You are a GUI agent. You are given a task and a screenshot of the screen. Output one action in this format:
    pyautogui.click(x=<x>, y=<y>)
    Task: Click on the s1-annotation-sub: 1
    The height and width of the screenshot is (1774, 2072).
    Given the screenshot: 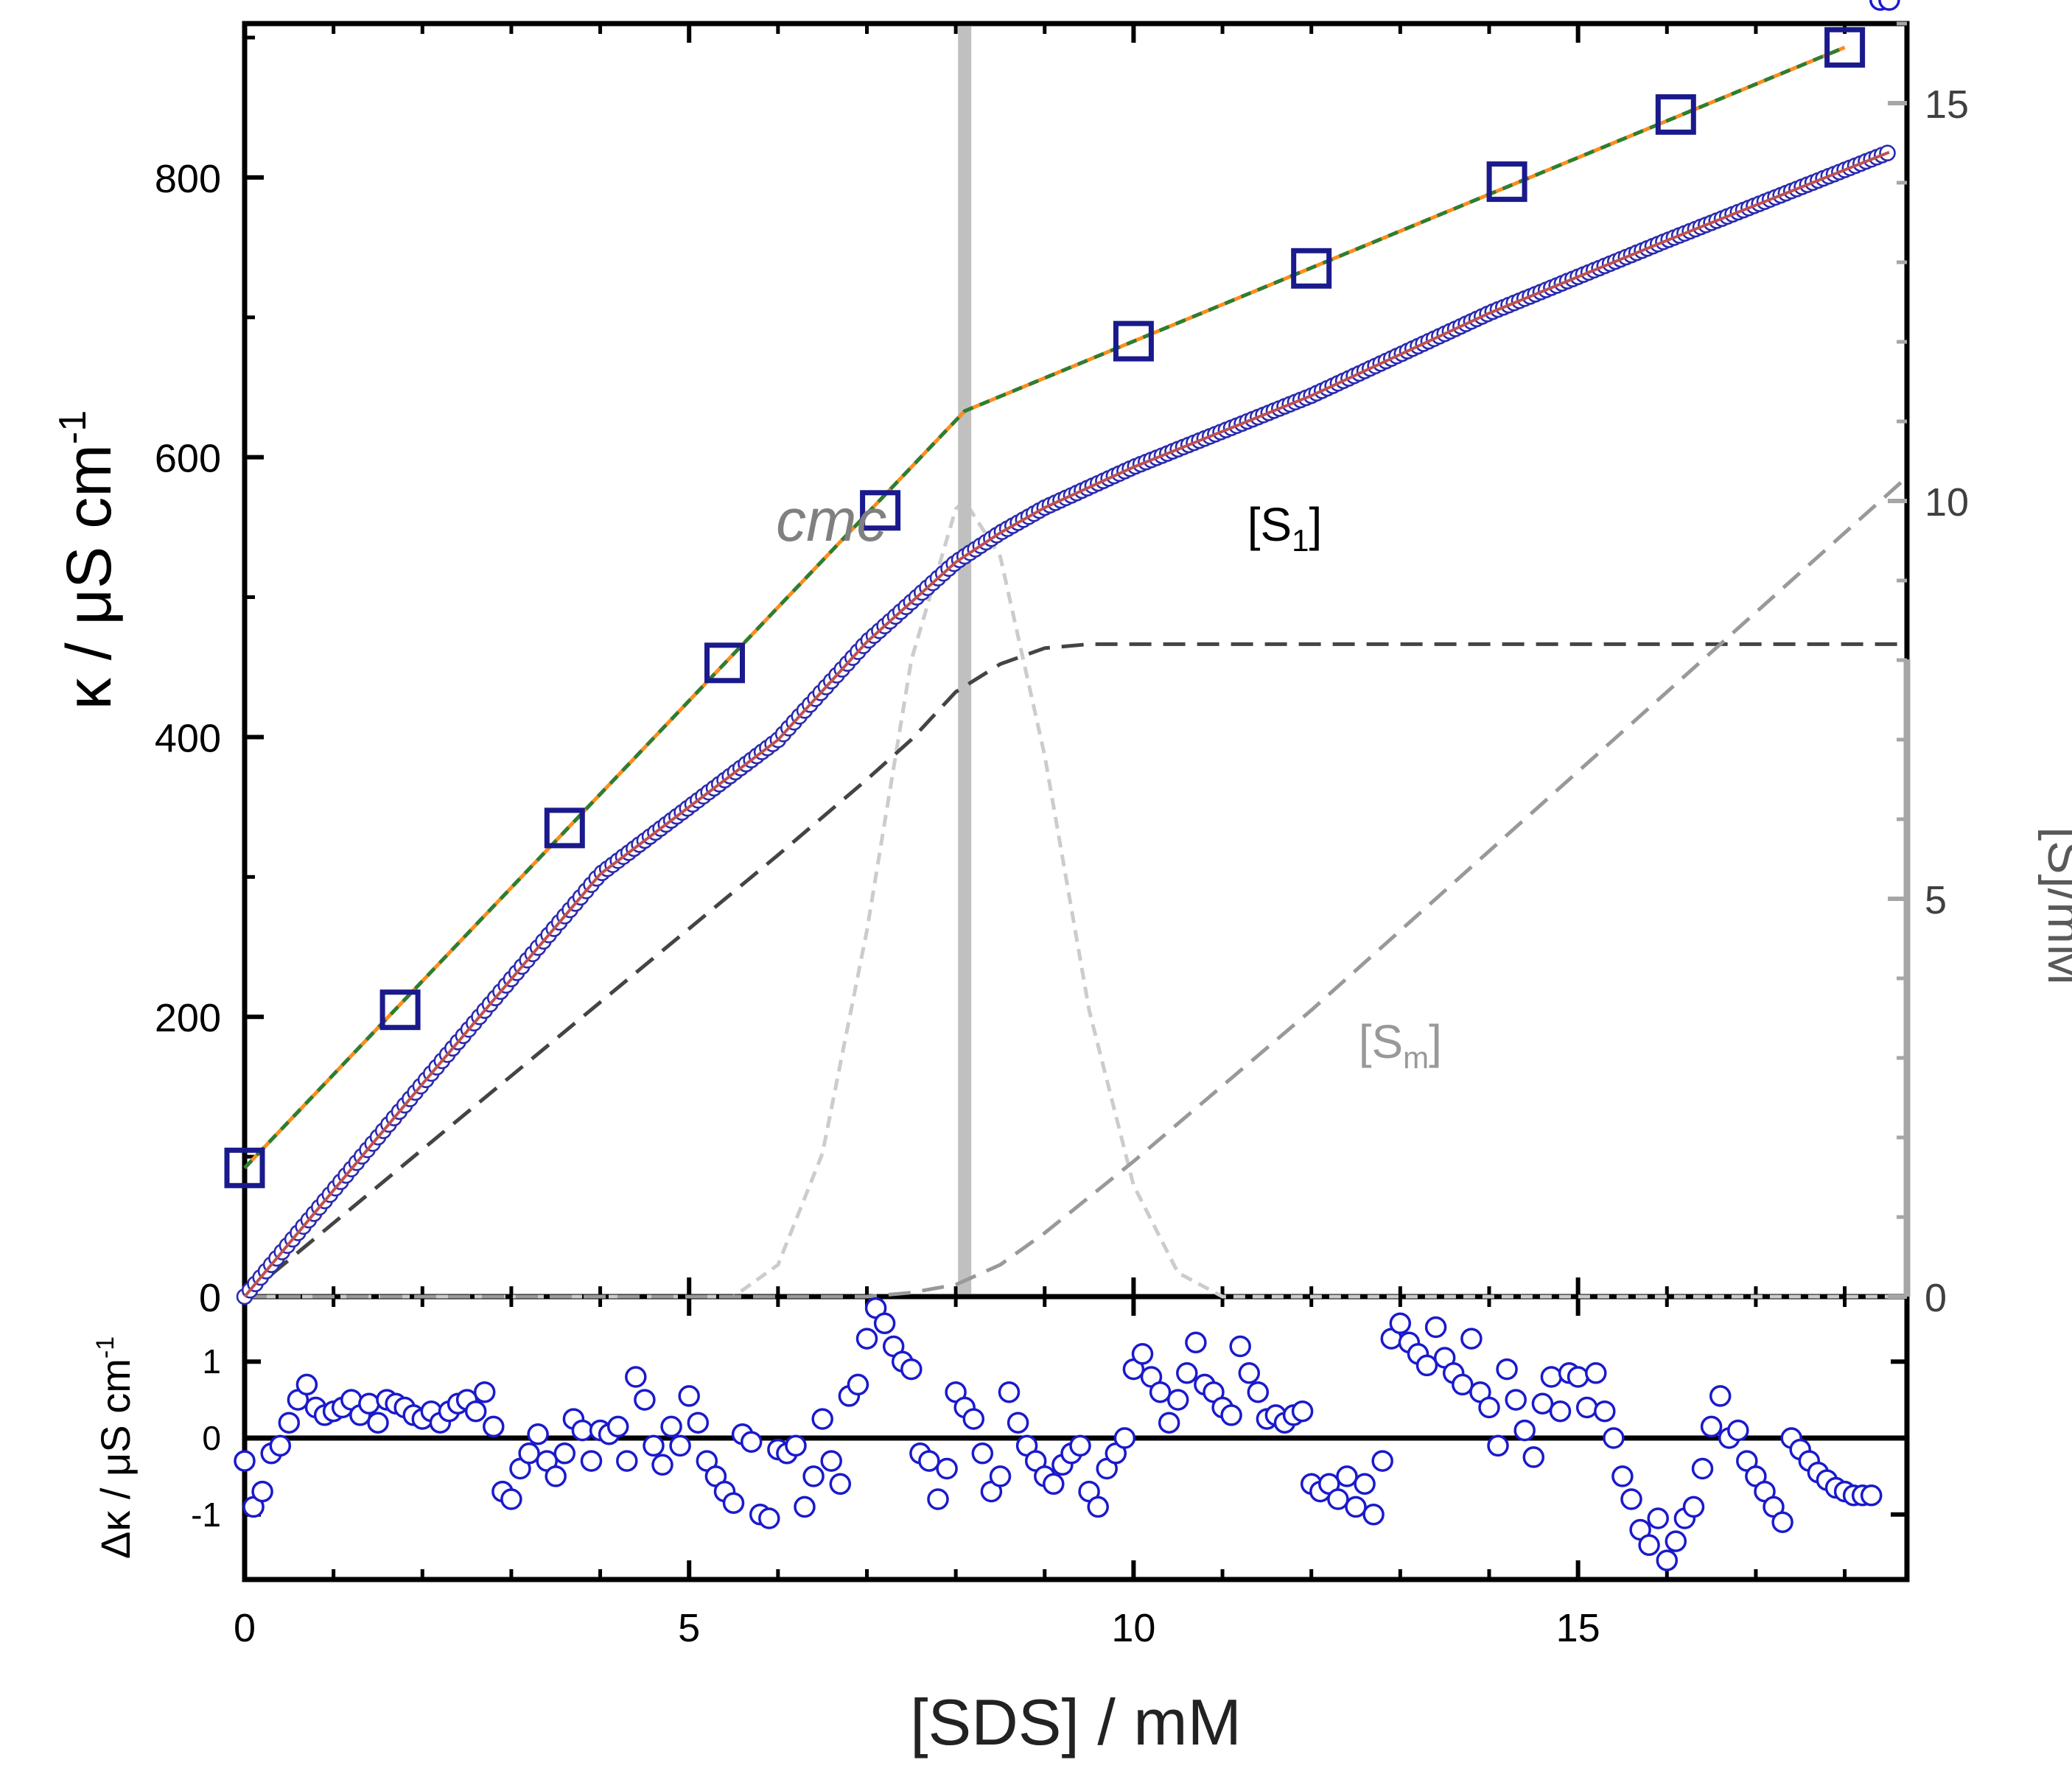 What is the action you would take?
    pyautogui.click(x=1300, y=540)
    